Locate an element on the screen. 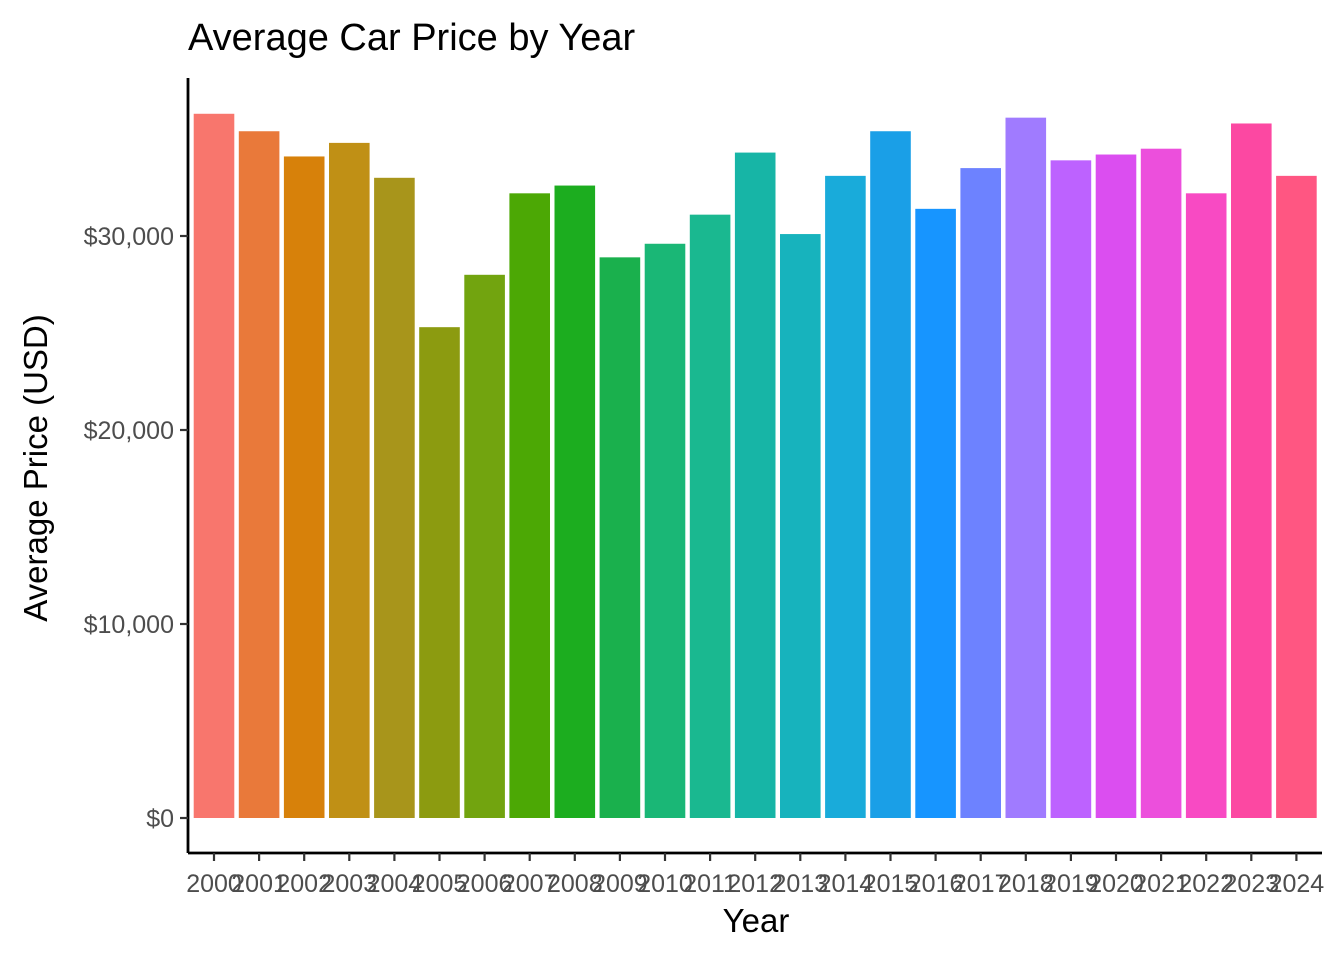  x-tick-label: 2003 is located at coordinates (349, 884).